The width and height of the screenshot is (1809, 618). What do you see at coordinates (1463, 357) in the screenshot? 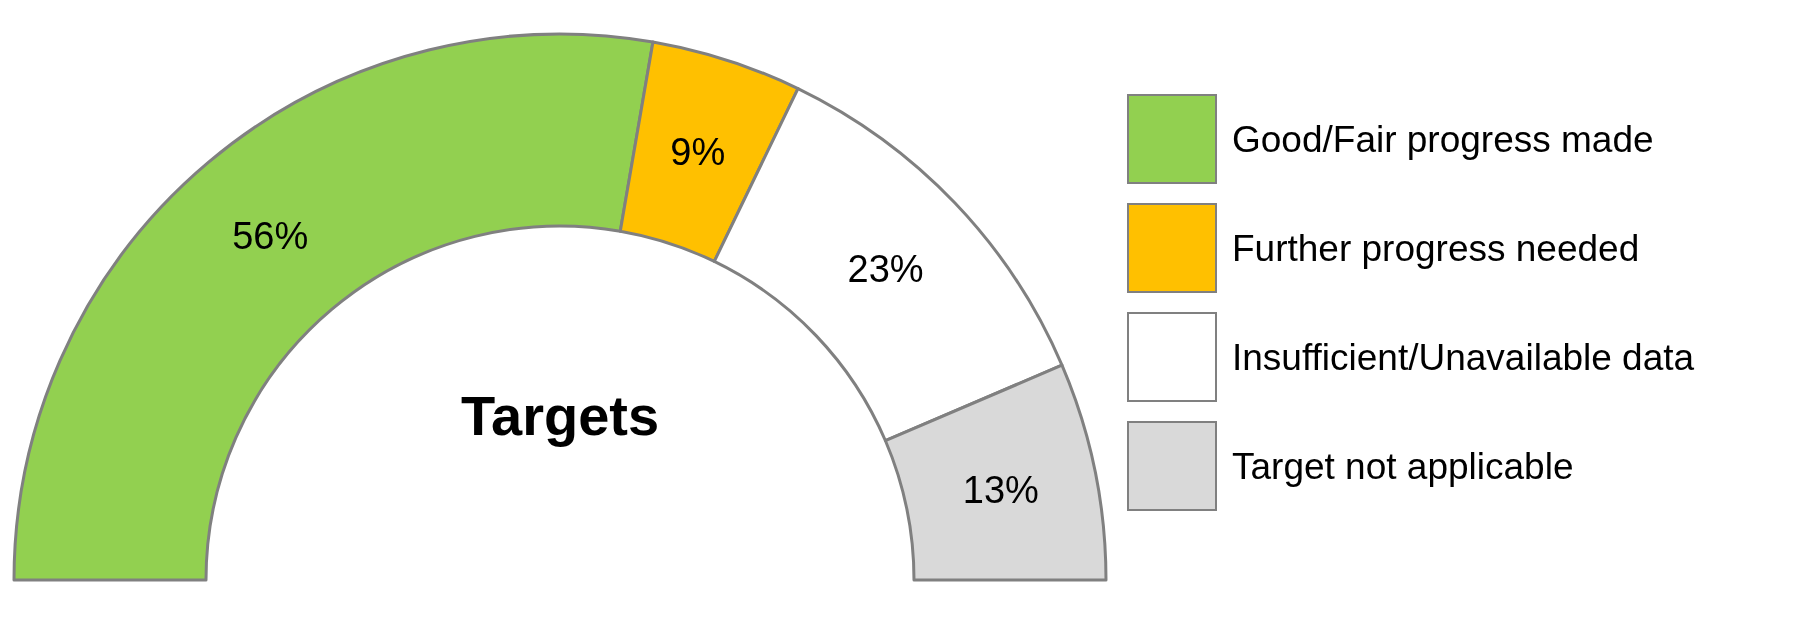
I see `legend-label: Insufficient/Unavailable data` at bounding box center [1463, 357].